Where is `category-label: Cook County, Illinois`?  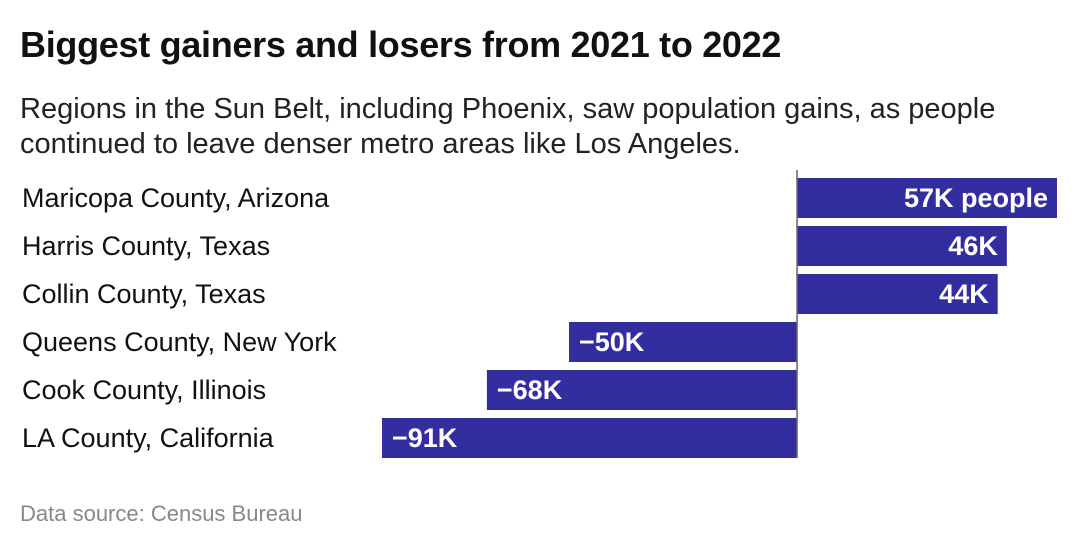
category-label: Cook County, Illinois is located at coordinates (144, 390).